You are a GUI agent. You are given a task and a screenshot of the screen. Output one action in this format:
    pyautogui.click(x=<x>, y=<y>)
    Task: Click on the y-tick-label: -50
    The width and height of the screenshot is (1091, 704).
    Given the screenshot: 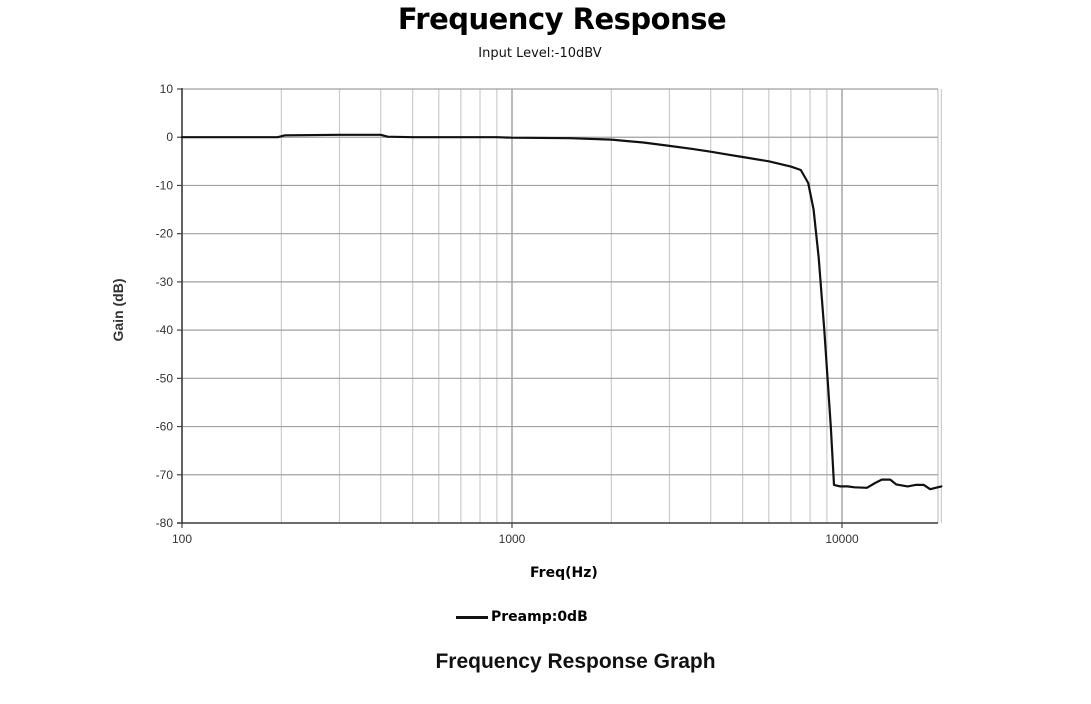 What is the action you would take?
    pyautogui.click(x=165, y=378)
    